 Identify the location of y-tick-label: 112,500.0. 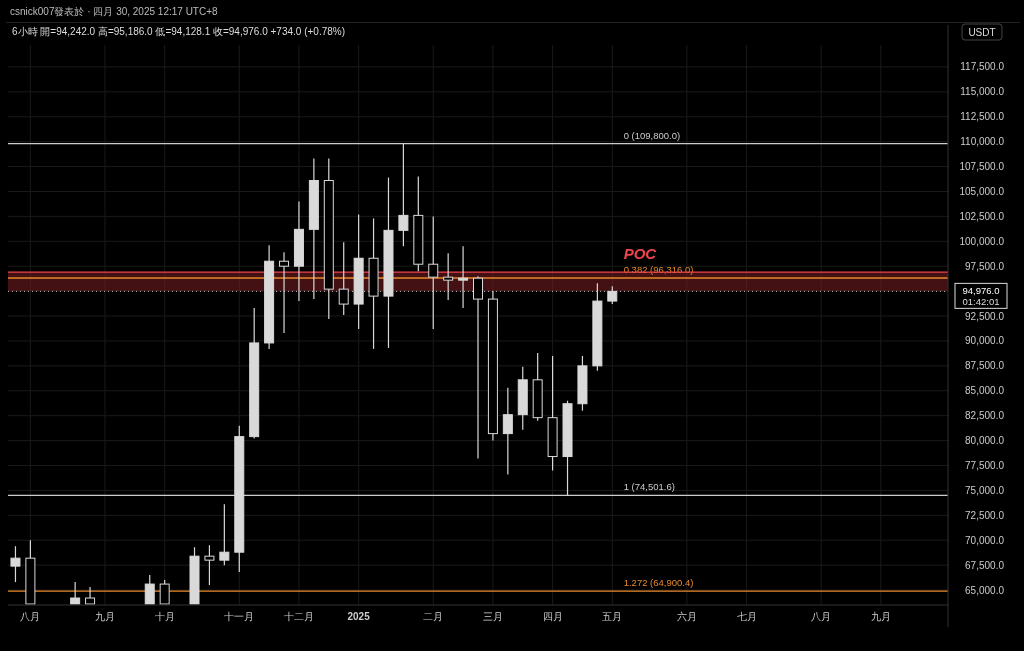
(982, 117).